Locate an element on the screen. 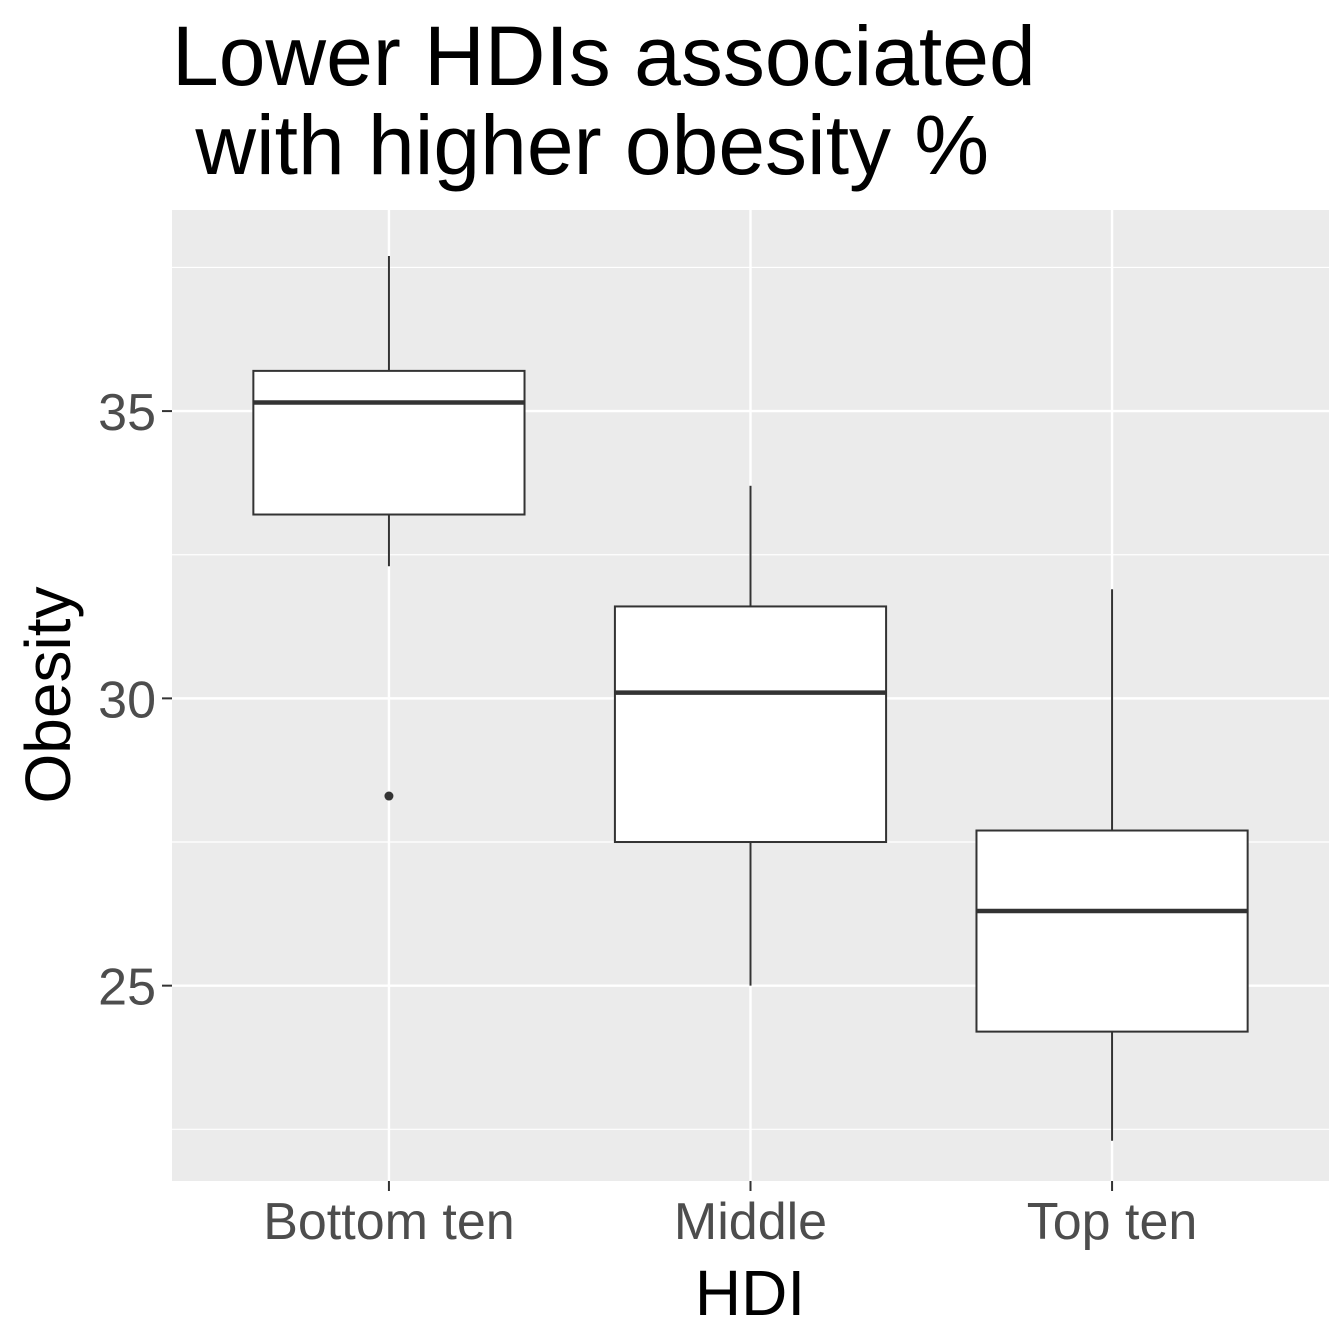  x-tick-label: Middle is located at coordinates (750, 1222).